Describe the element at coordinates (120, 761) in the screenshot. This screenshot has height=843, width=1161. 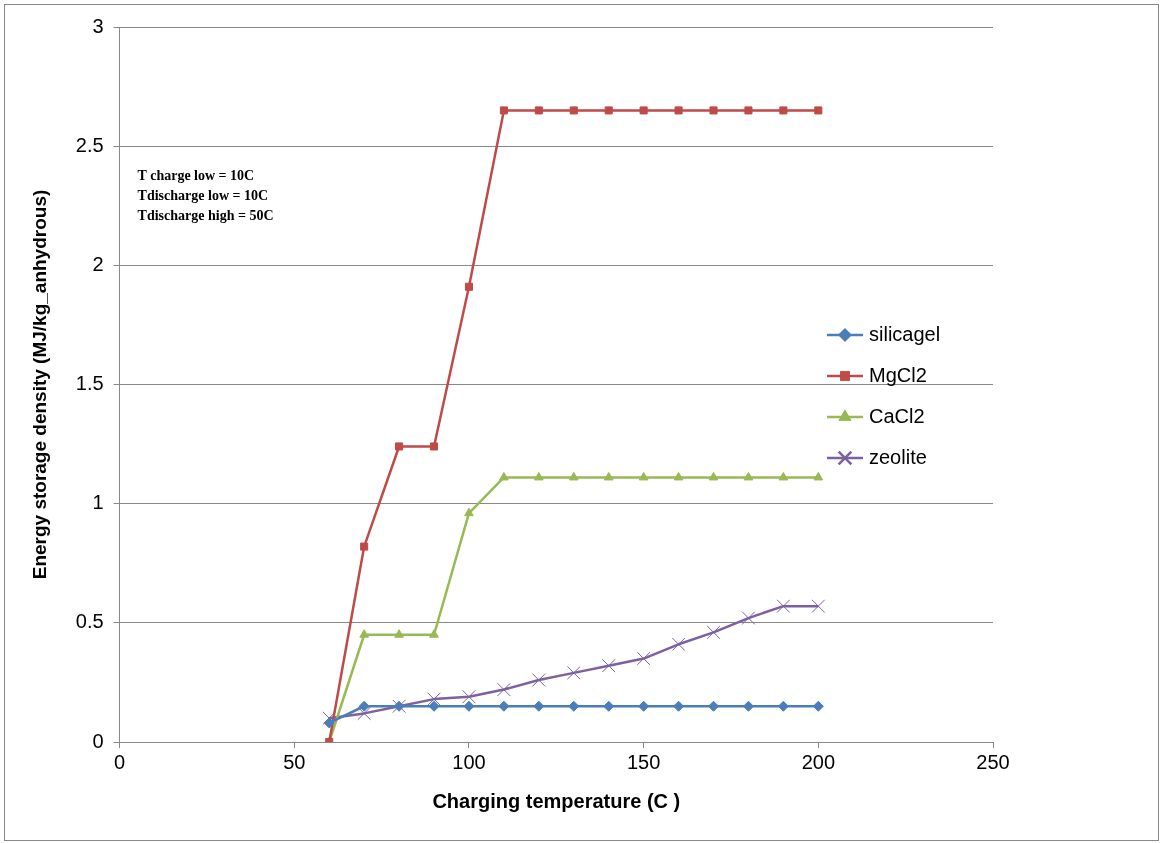
I see `x-tick-label: 0` at that location.